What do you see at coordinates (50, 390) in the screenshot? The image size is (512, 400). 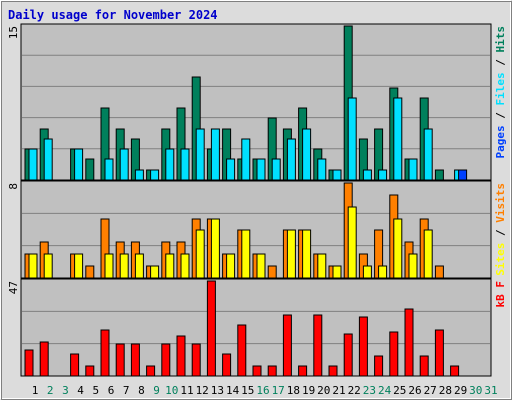 I see `day-label: 2` at bounding box center [50, 390].